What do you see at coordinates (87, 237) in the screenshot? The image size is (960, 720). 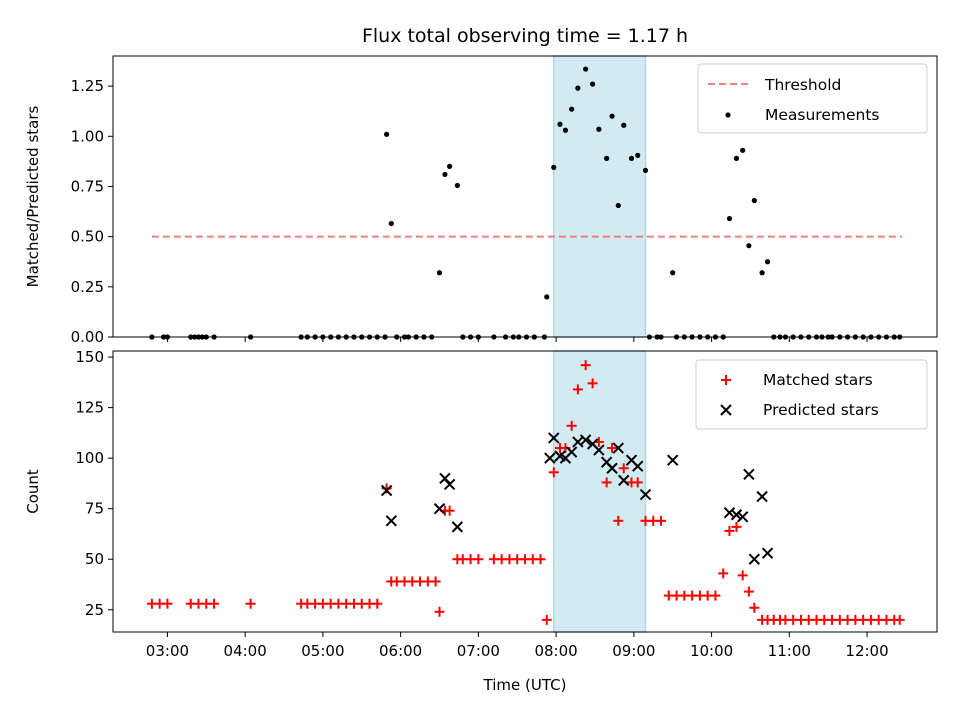 I see `top-y-tick-label: 0.50` at bounding box center [87, 237].